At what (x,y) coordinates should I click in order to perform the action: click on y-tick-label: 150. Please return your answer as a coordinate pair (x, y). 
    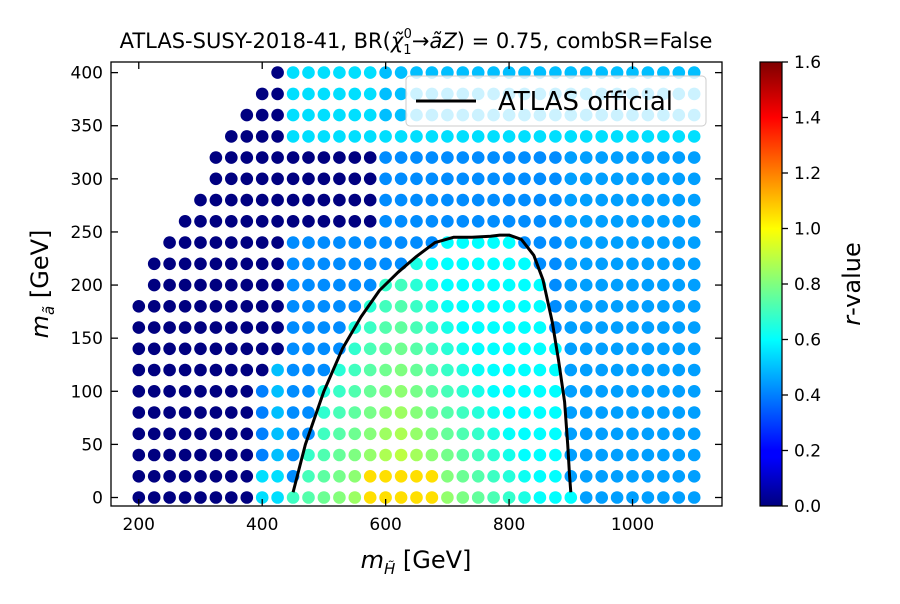
    Looking at the image, I should click on (87, 339).